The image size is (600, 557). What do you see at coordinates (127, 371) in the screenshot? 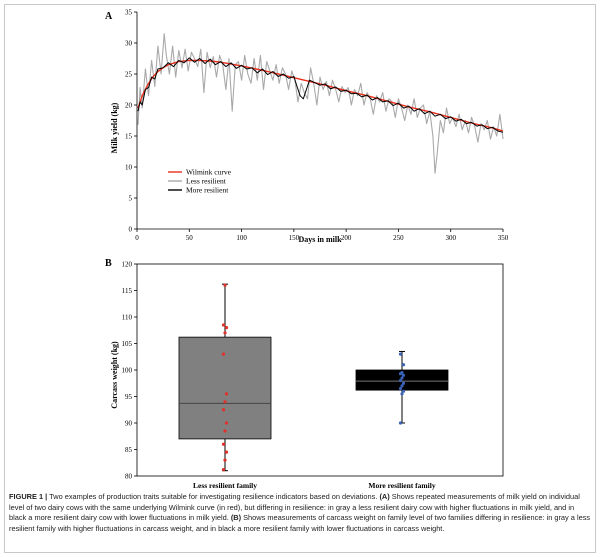
I see `panel-b-y-tick-label: 100` at bounding box center [127, 371].